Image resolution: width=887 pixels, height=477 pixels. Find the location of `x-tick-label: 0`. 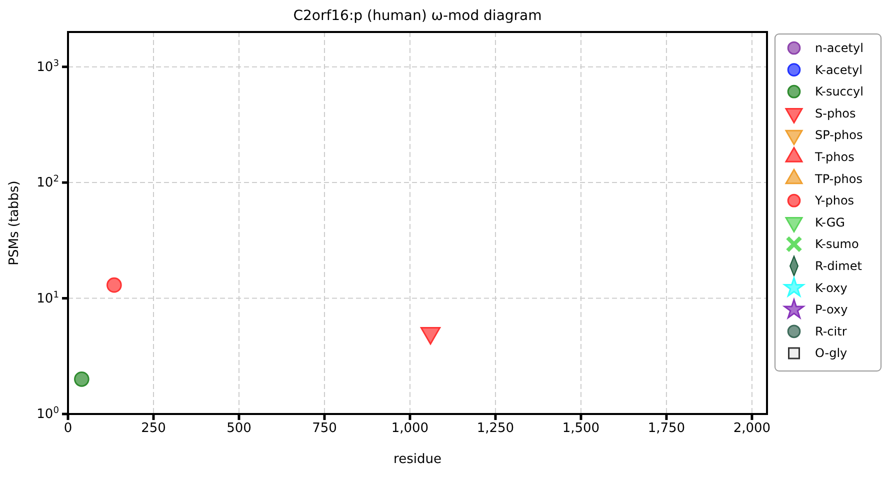

x-tick-label: 0 is located at coordinates (68, 428).